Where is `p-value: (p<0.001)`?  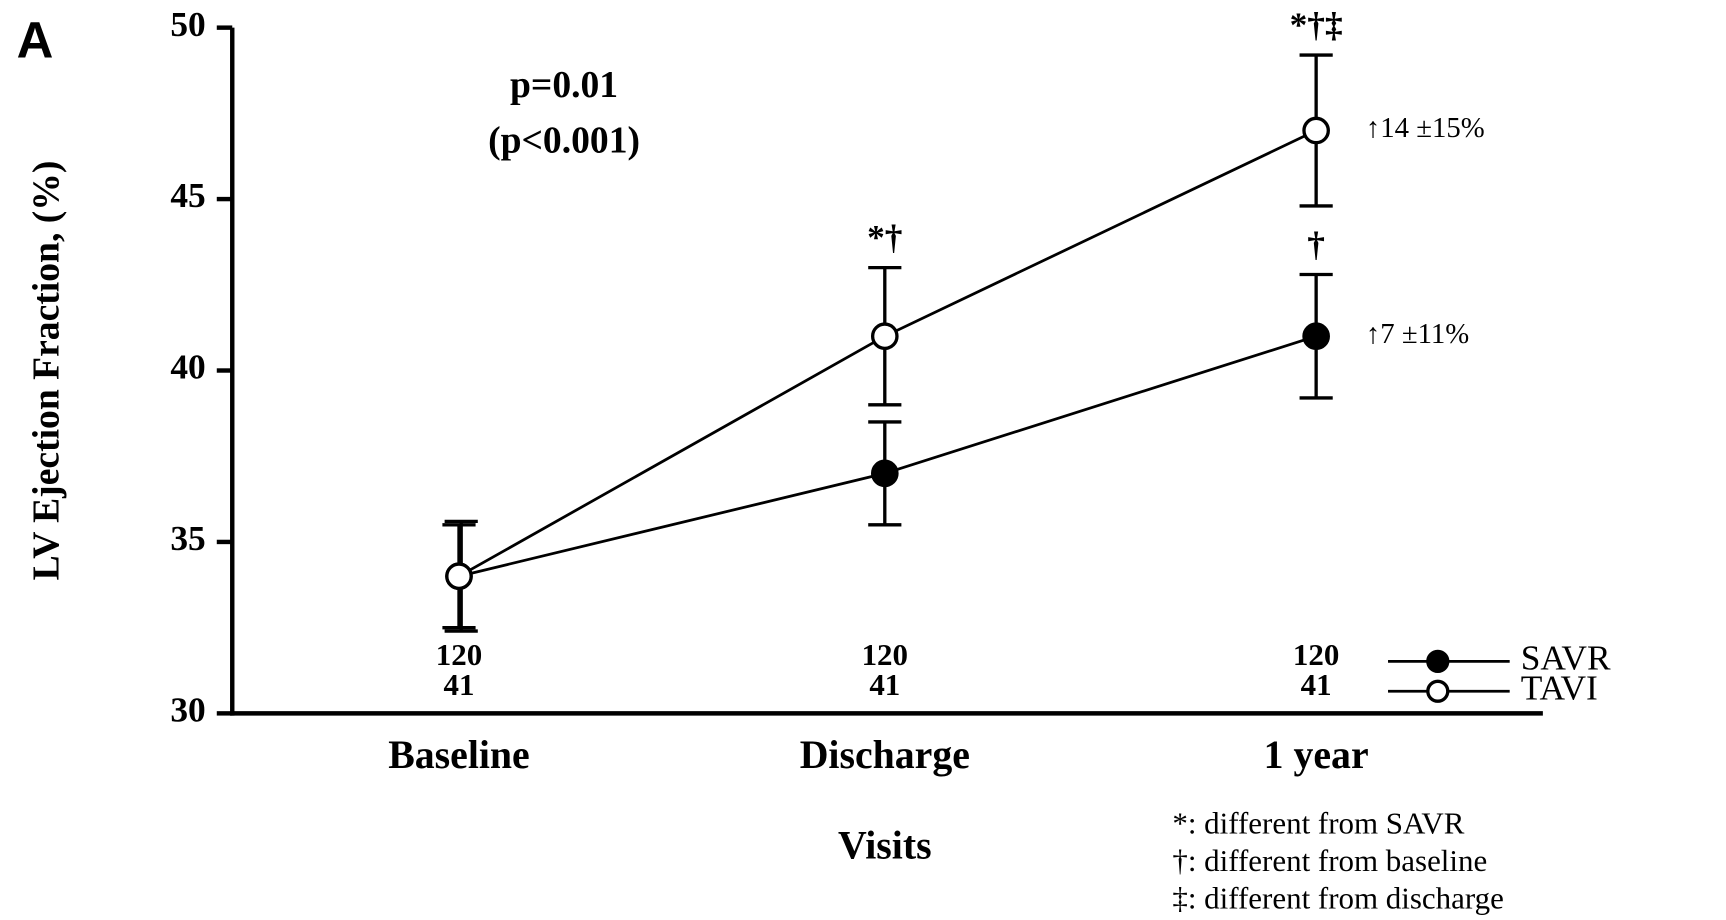 p-value: (p<0.001) is located at coordinates (564, 140).